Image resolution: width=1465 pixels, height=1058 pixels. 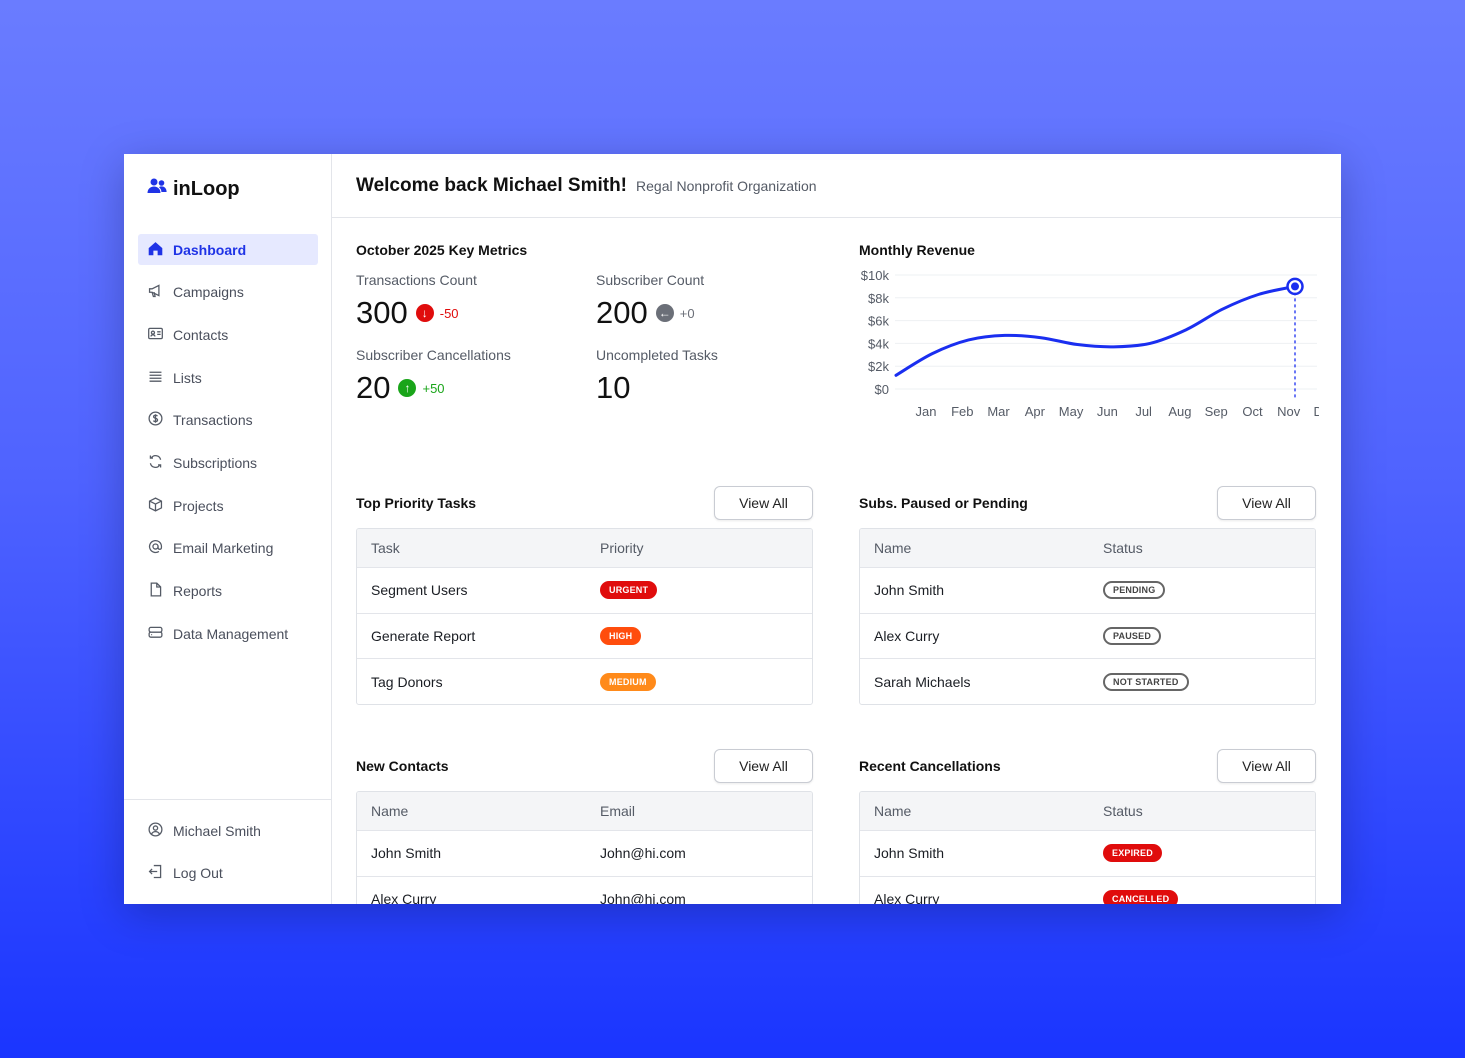 I want to click on x-tick-label: Mar, so click(x=998, y=411).